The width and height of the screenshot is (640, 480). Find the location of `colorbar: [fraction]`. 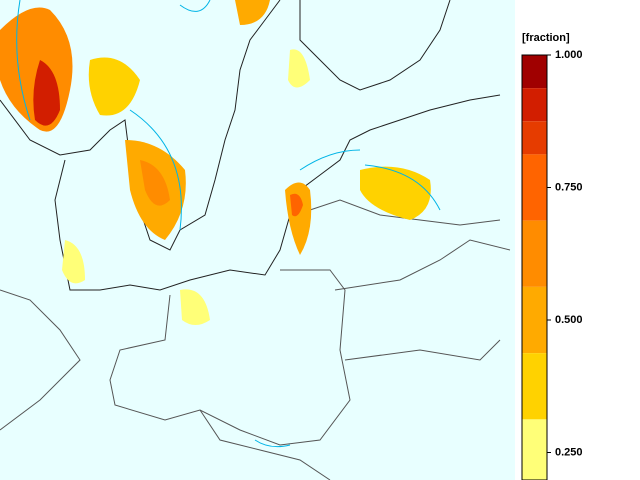

colorbar: [fraction] is located at coordinates (546, 38).